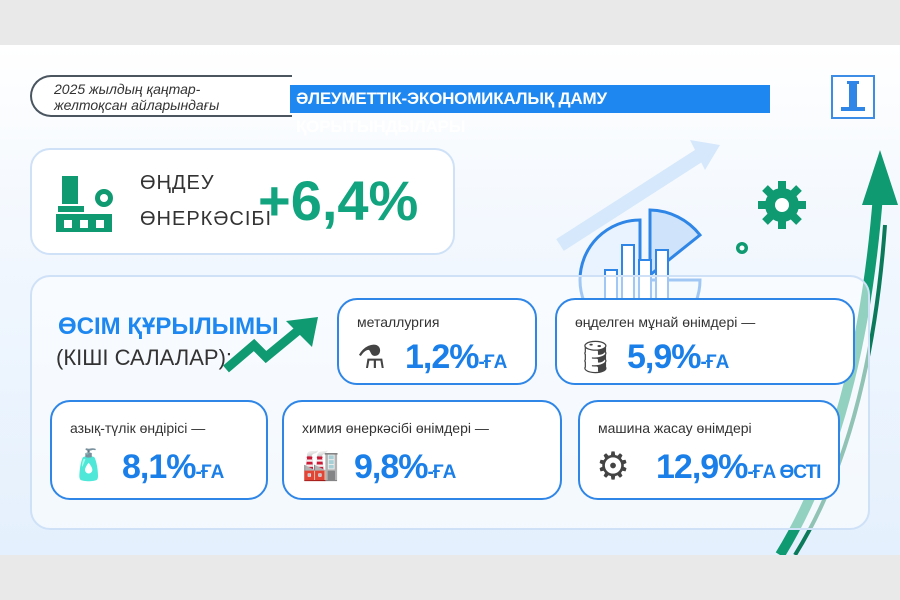  Describe the element at coordinates (678, 357) in the screenshot. I see `card-value: 5,9%-ҒА` at that location.